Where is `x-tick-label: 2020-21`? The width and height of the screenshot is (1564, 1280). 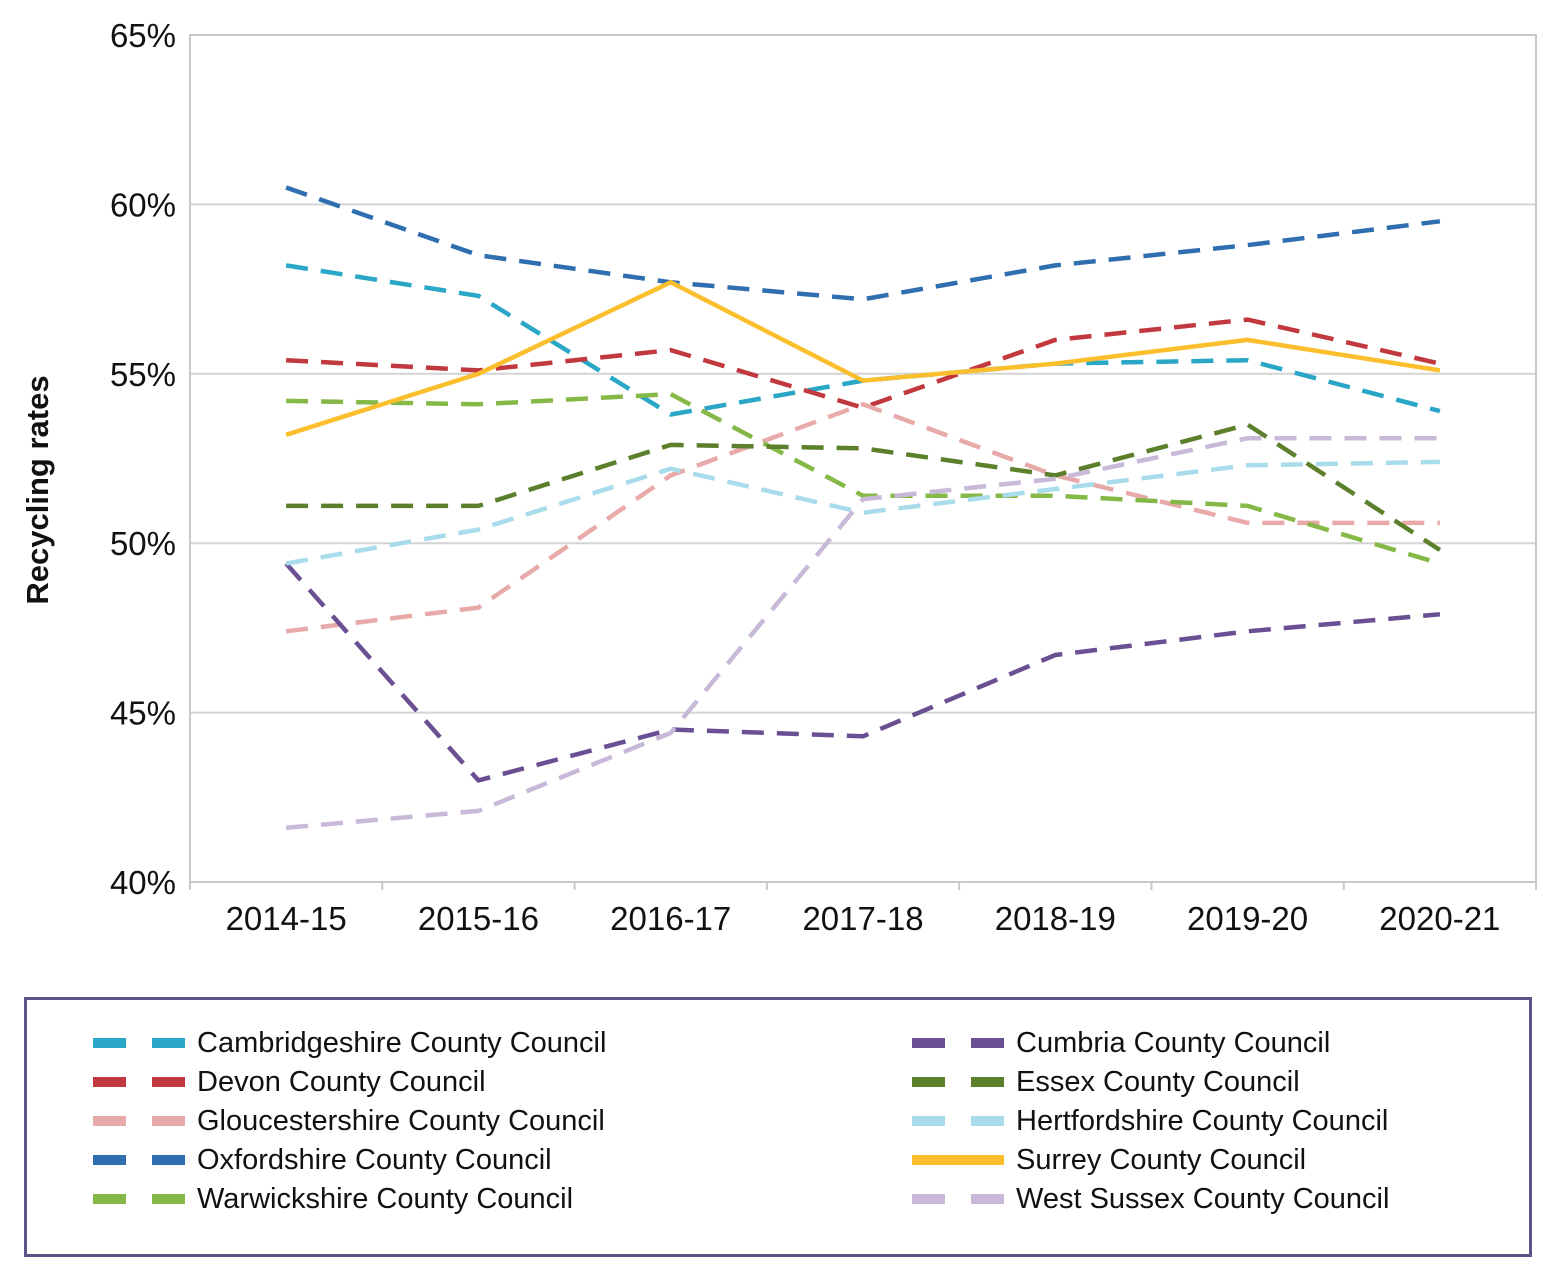
x-tick-label: 2020-21 is located at coordinates (1439, 918).